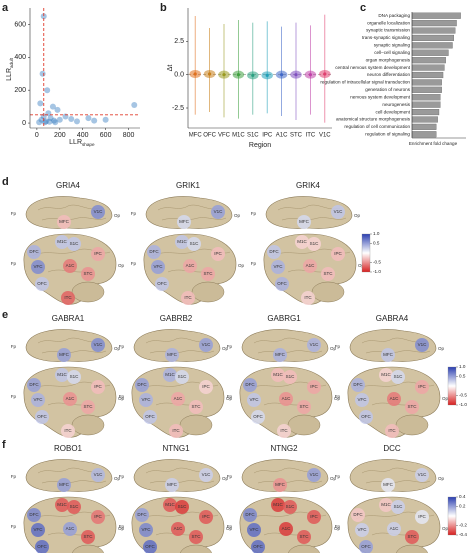 The image size is (474, 553). I want to click on x-tick-label: ITC, so click(311, 136).